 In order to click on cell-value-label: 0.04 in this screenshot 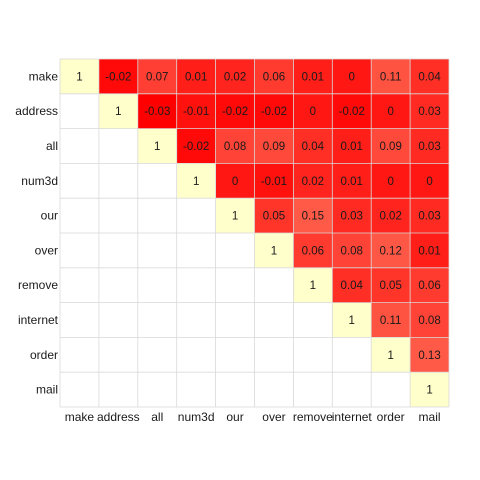, I will do `click(429, 77)`.